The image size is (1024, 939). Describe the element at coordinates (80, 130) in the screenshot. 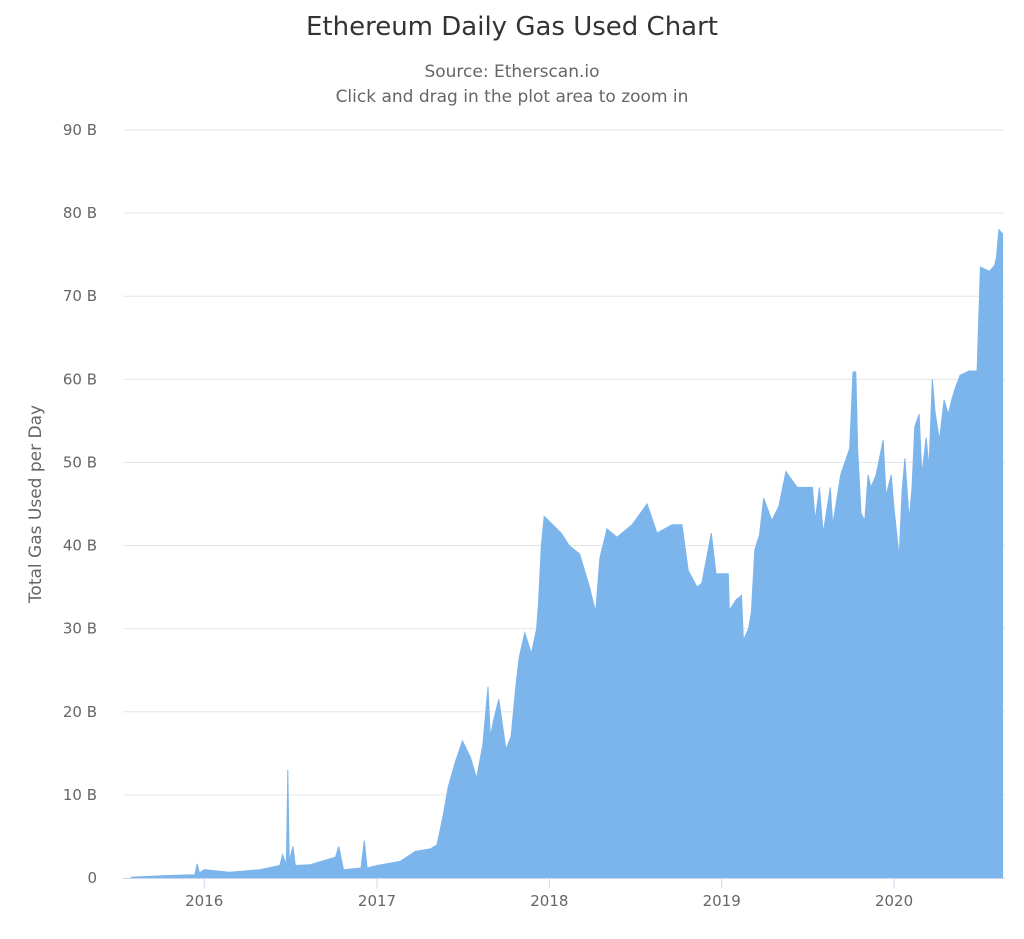

I see `y-tick-label: 90 B` at that location.